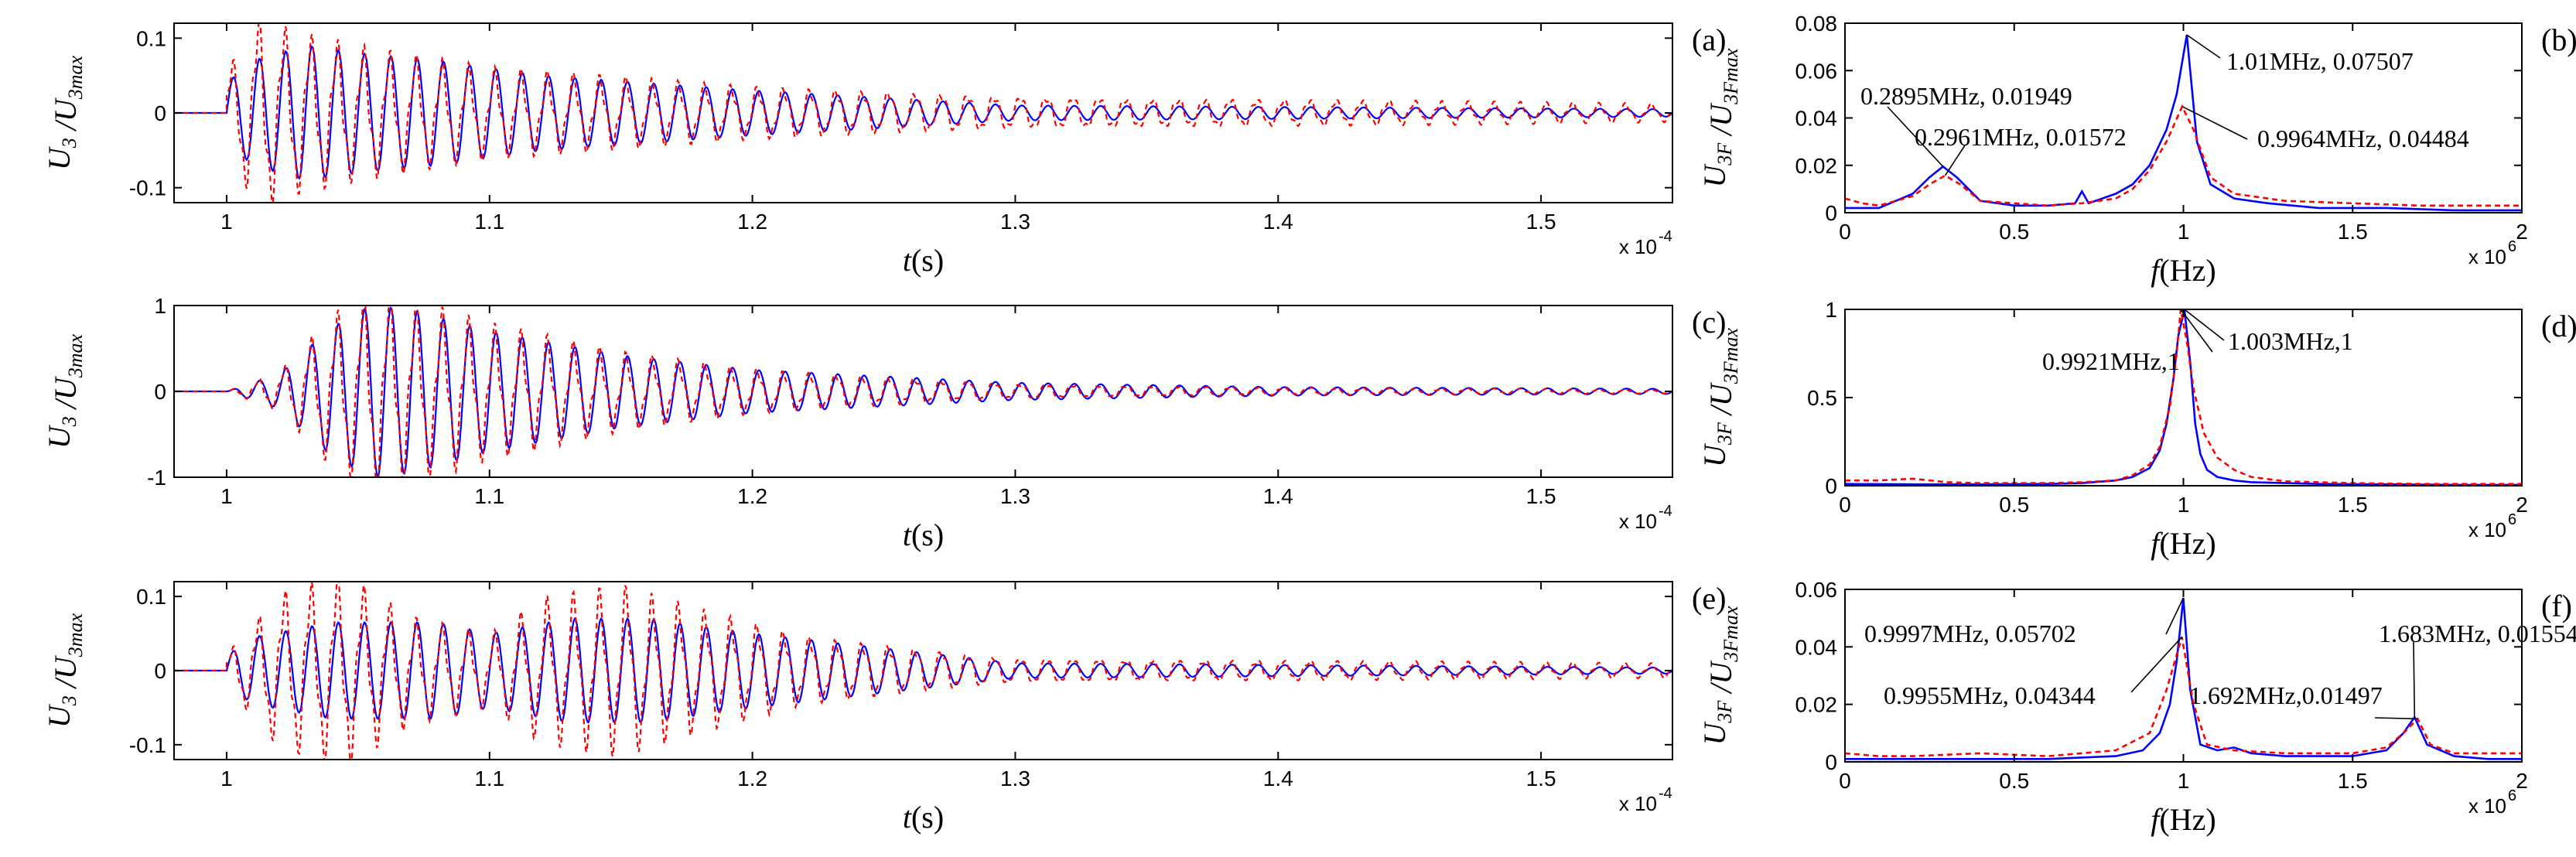  What do you see at coordinates (923, 534) in the screenshot?
I see `xlabel-c: t(s)` at bounding box center [923, 534].